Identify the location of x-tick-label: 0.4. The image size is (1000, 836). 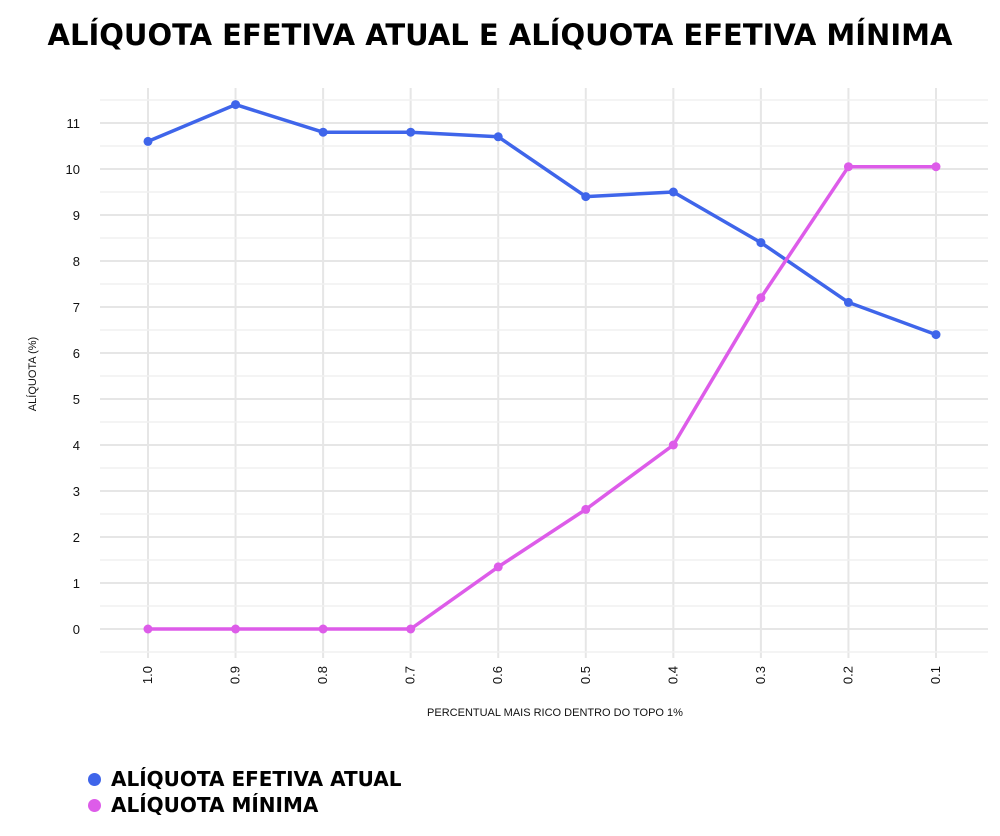
(672, 675).